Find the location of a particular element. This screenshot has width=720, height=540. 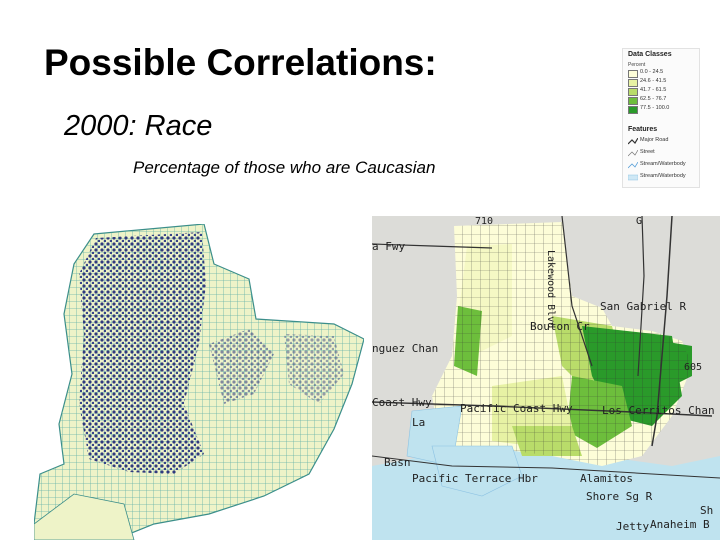

map-label-jetty: Jetty is located at coordinates (633, 526).